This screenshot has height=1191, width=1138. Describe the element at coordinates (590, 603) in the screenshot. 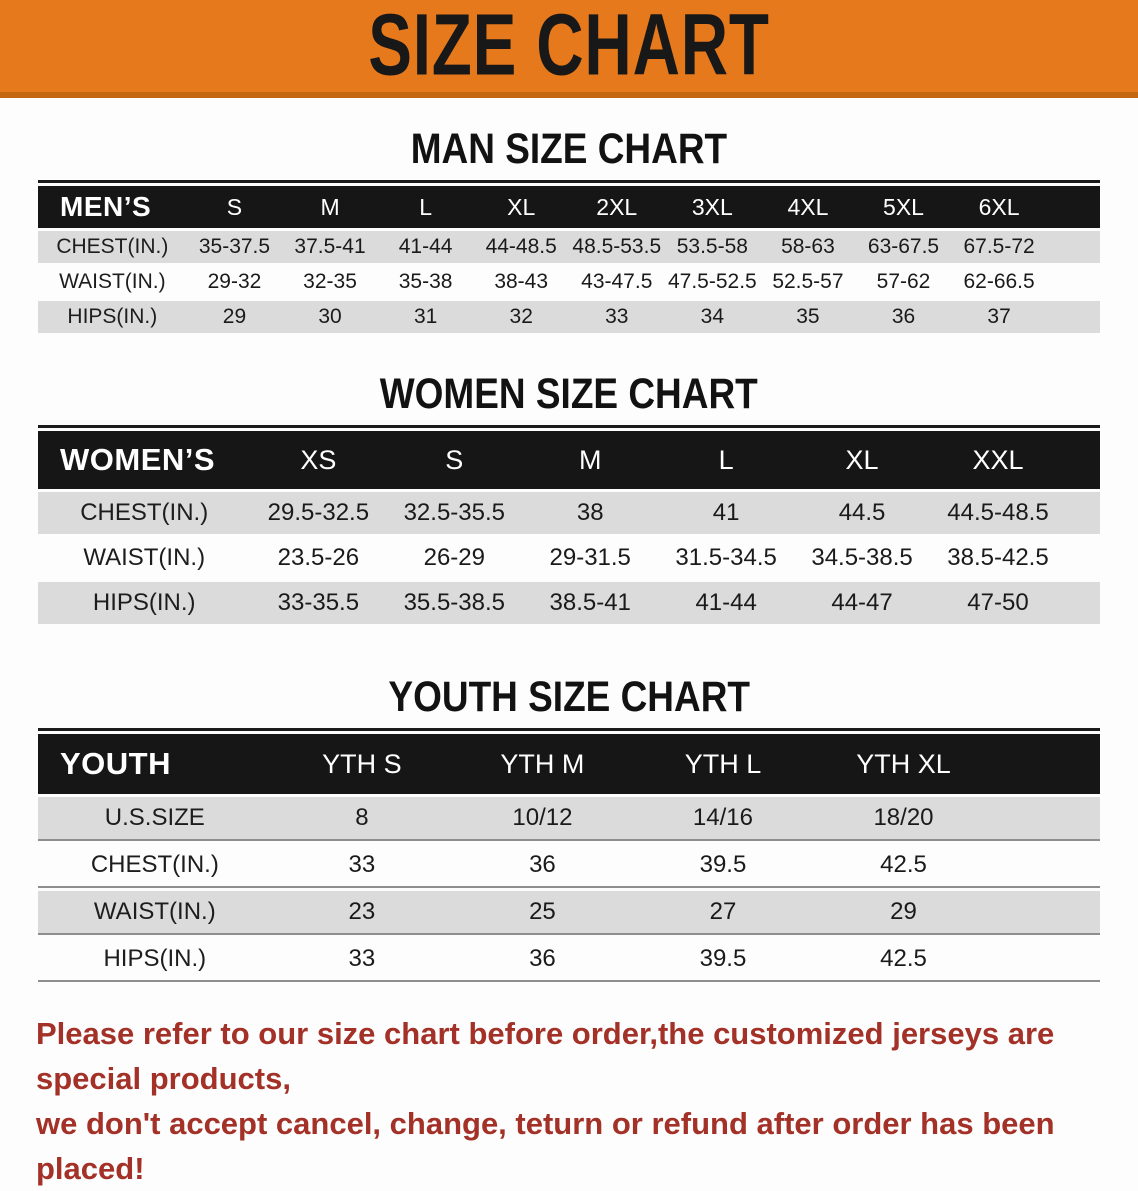

I see `table-cell: 38.5-41` at that location.